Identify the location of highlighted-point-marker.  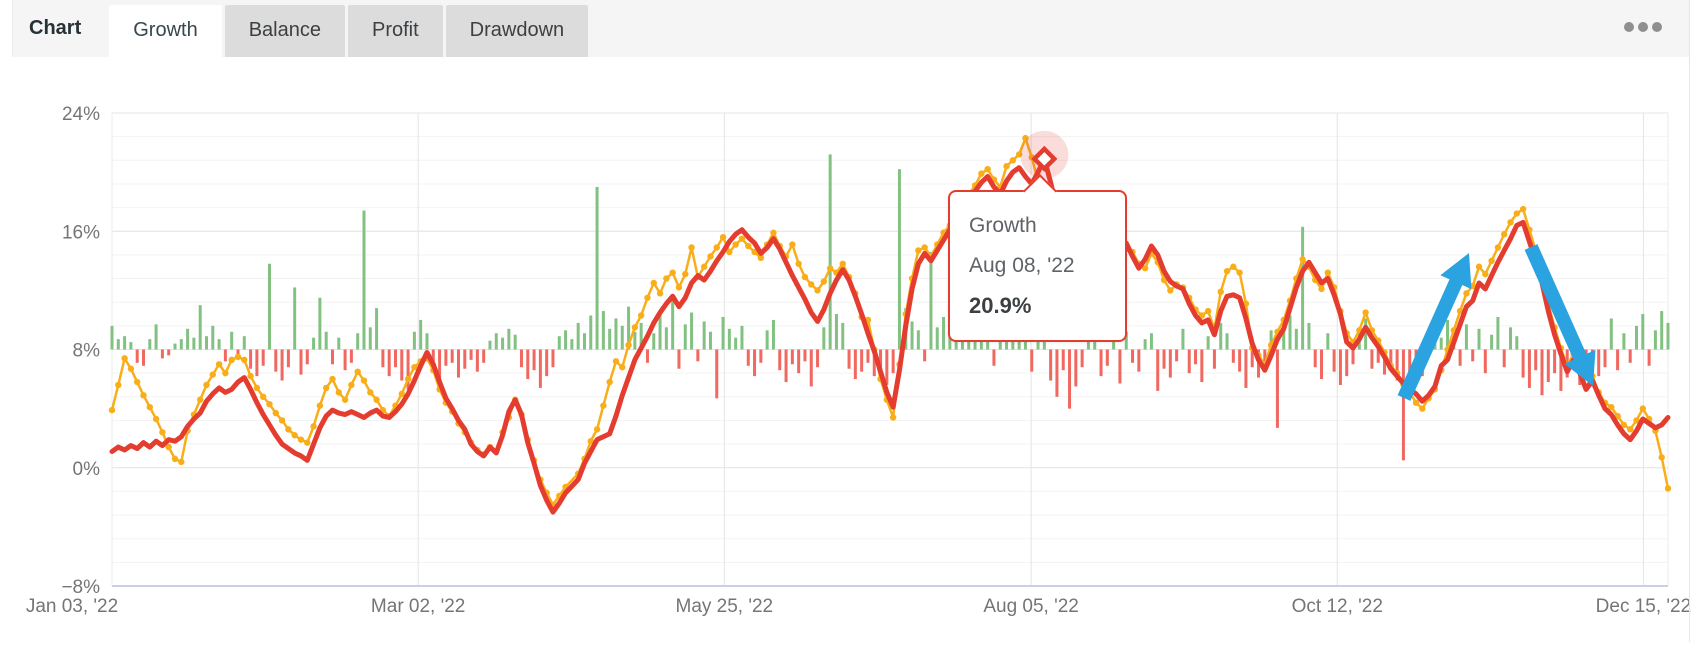
(1044, 158).